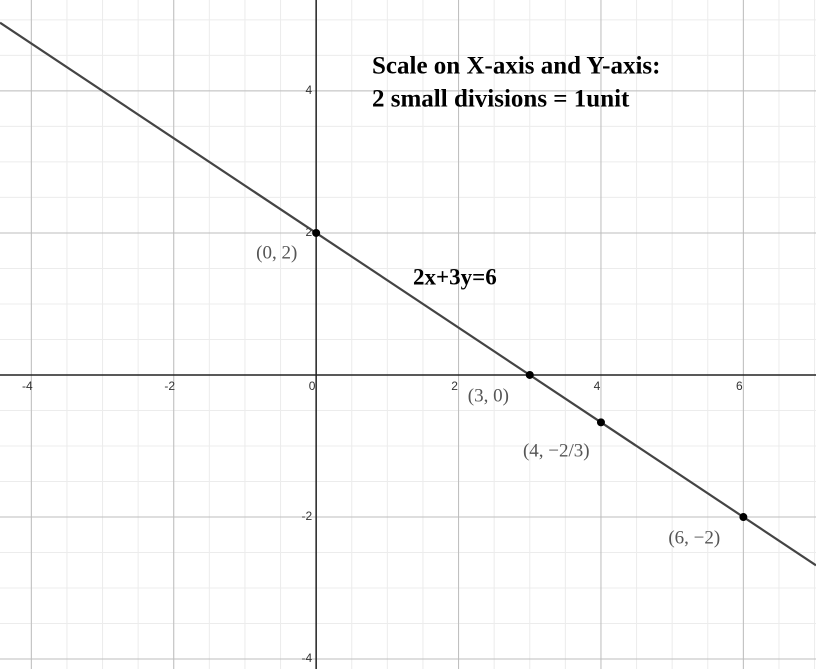 Image resolution: width=816 pixels, height=669 pixels. I want to click on y-tick-label: -4, so click(306, 658).